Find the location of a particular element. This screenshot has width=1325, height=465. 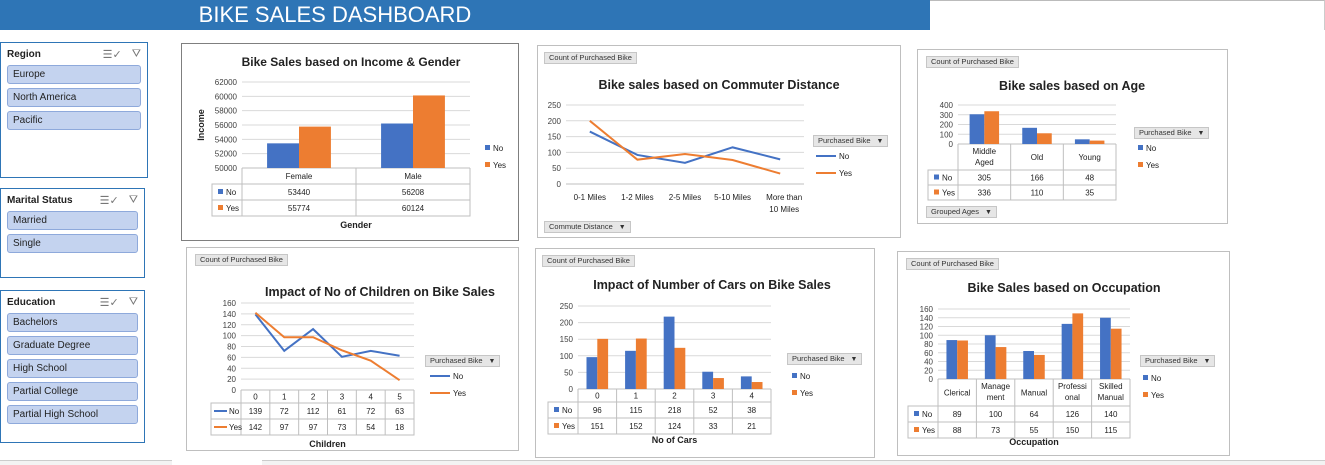

purchased-bike-filter-label: Purchased Bike is located at coordinates (844, 140).